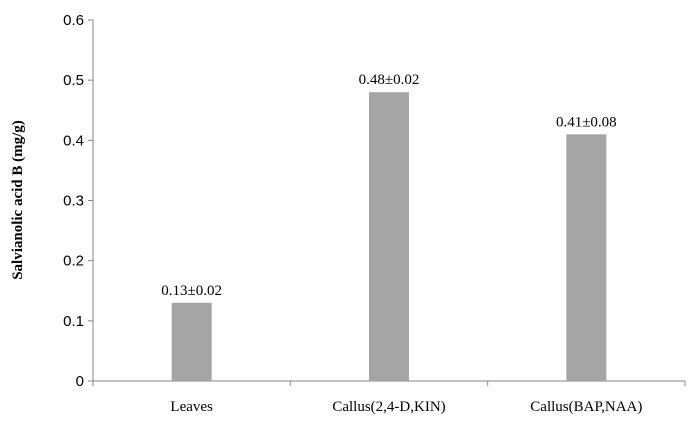 This screenshot has width=696, height=421. What do you see at coordinates (73, 80) in the screenshot?
I see `y-tick-label: 0.5` at bounding box center [73, 80].